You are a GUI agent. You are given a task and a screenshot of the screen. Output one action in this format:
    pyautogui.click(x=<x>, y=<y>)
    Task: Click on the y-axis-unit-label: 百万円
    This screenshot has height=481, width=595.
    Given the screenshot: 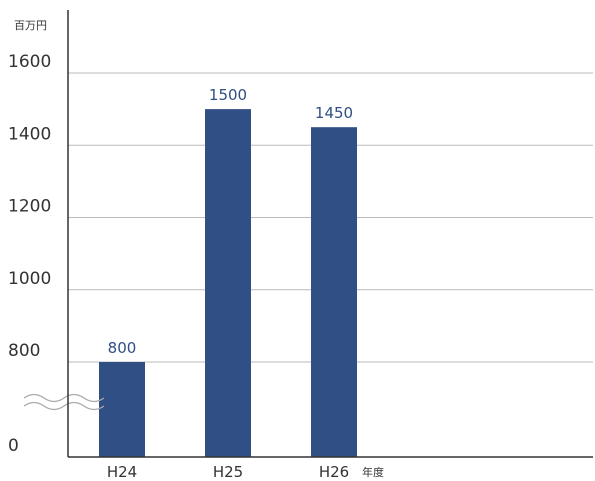 What is the action you would take?
    pyautogui.click(x=30, y=25)
    